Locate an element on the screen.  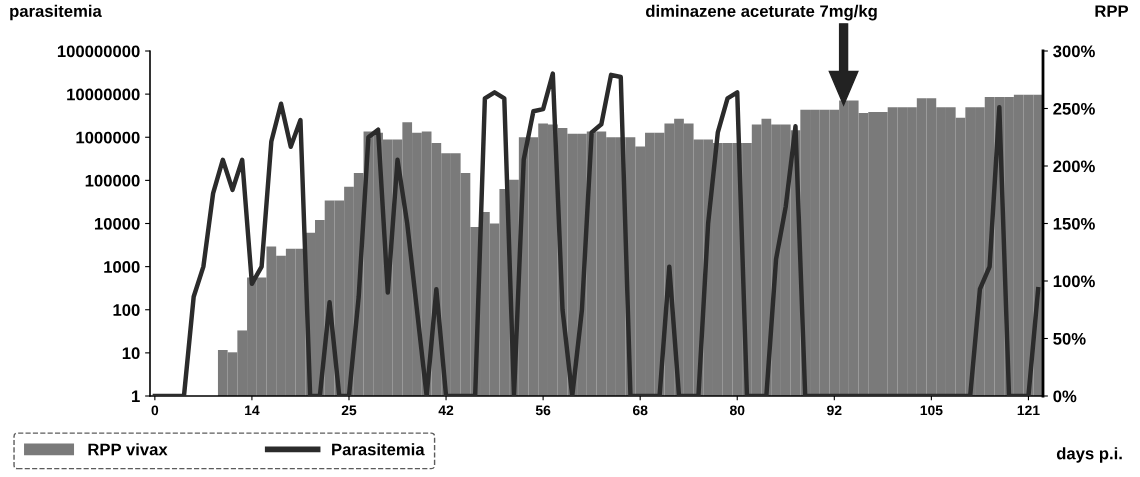
y-tick-label: 1000000 is located at coordinates (108, 137).